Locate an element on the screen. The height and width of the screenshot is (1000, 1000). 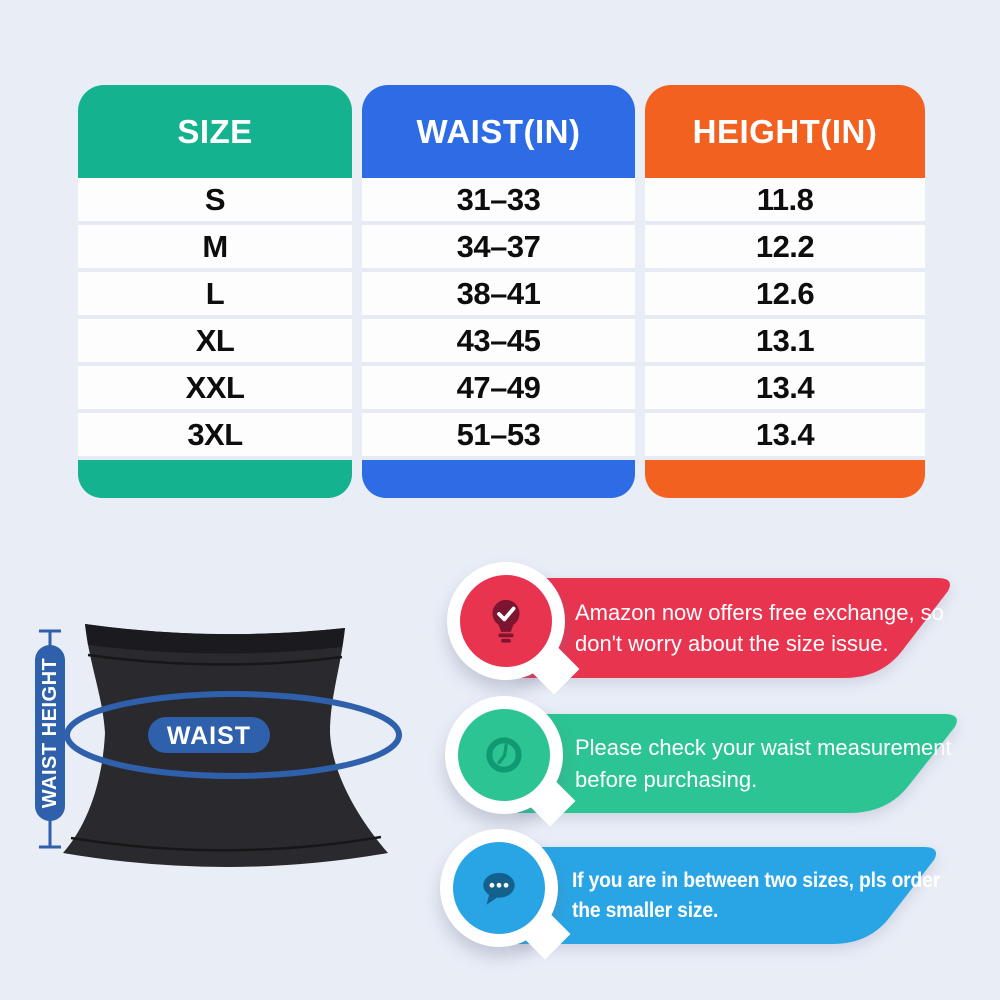
column-header-waist: WAIST(IN) is located at coordinates (498, 131).